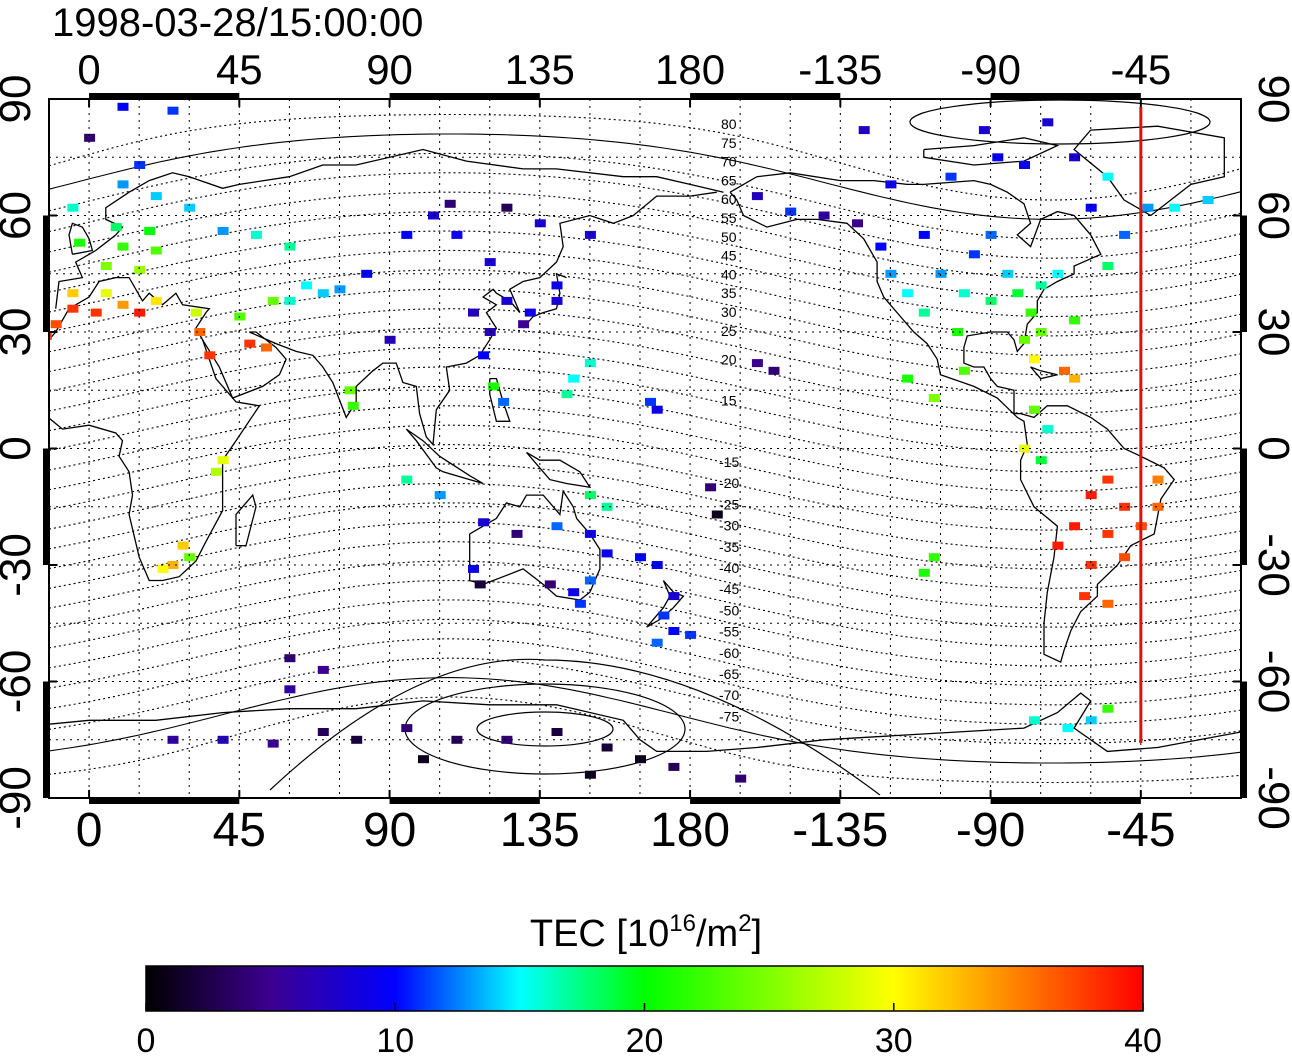  I want to click on contour-label: -15, so click(729, 462).